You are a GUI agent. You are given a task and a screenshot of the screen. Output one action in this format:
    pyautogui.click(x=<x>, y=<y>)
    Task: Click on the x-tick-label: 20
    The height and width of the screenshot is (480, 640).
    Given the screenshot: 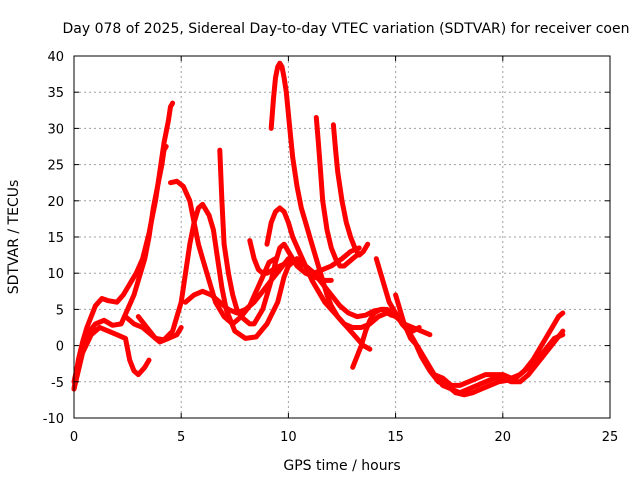 What is the action you would take?
    pyautogui.click(x=503, y=437)
    